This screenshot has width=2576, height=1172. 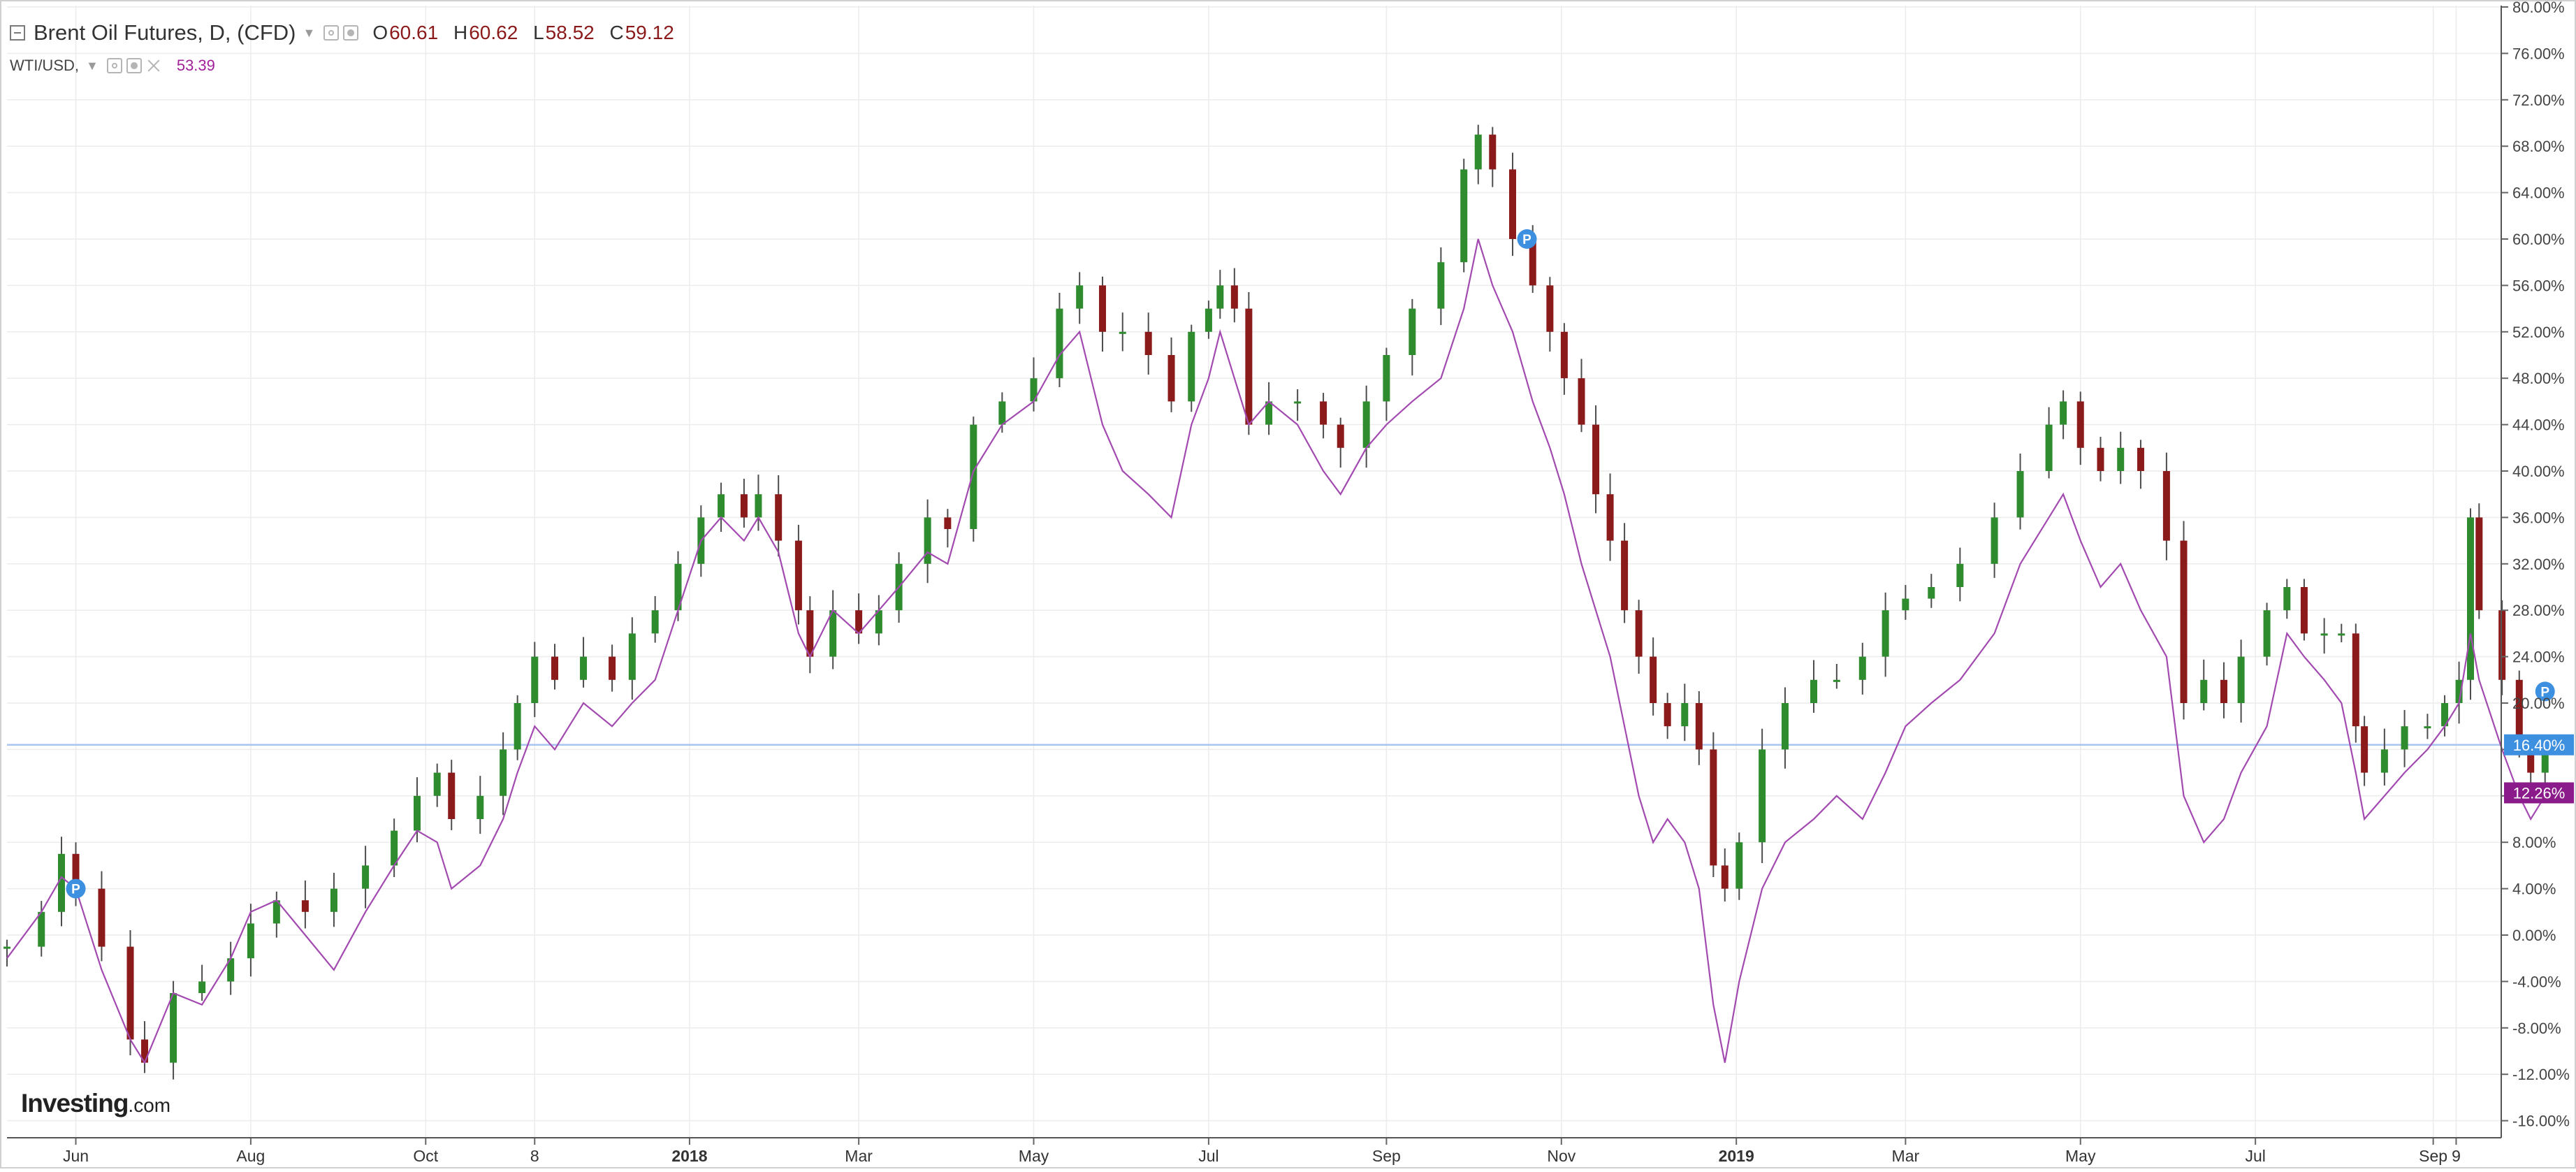 What do you see at coordinates (2538, 471) in the screenshot?
I see `y-tick-label: 40.00%` at bounding box center [2538, 471].